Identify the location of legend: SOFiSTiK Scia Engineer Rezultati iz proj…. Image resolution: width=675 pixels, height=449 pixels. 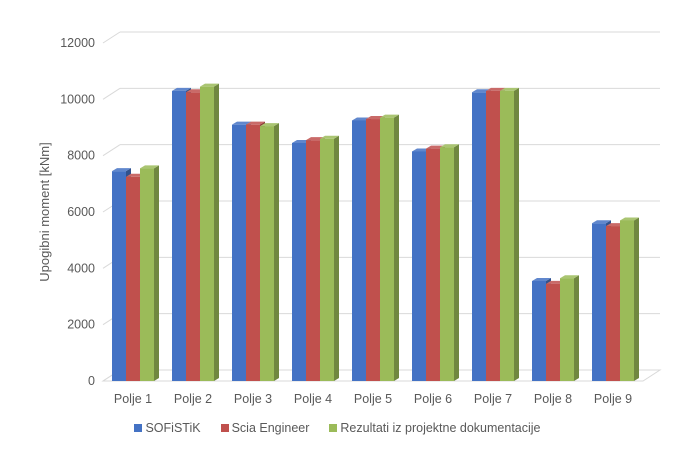
(337, 428).